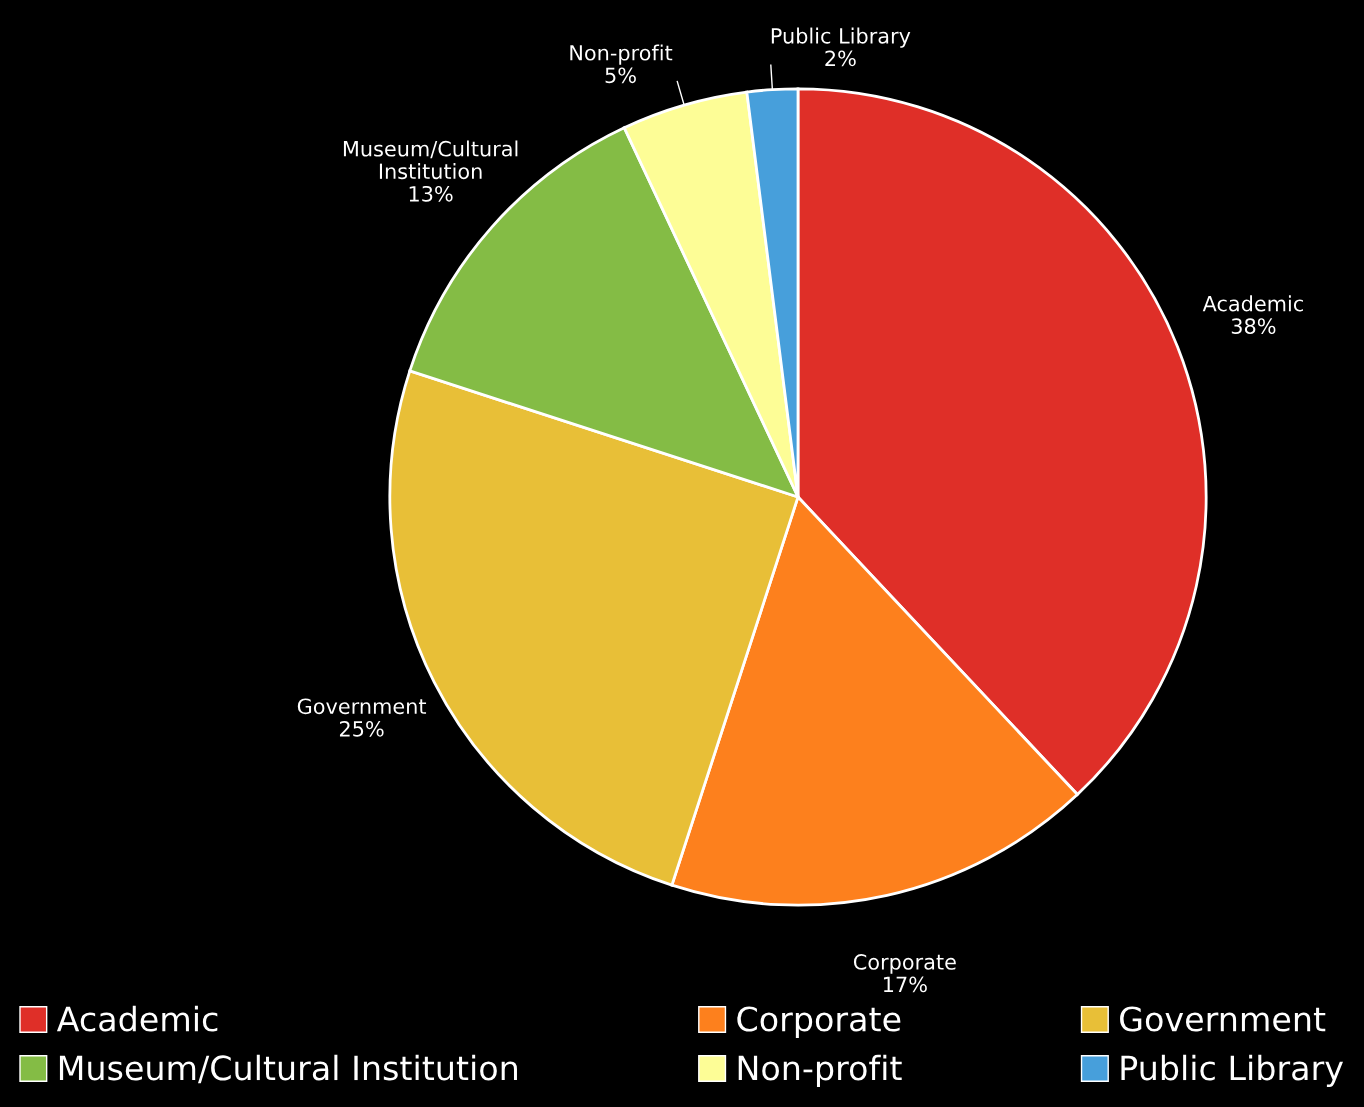  What do you see at coordinates (819, 1022) in the screenshot?
I see `legend-label: Corporate` at bounding box center [819, 1022].